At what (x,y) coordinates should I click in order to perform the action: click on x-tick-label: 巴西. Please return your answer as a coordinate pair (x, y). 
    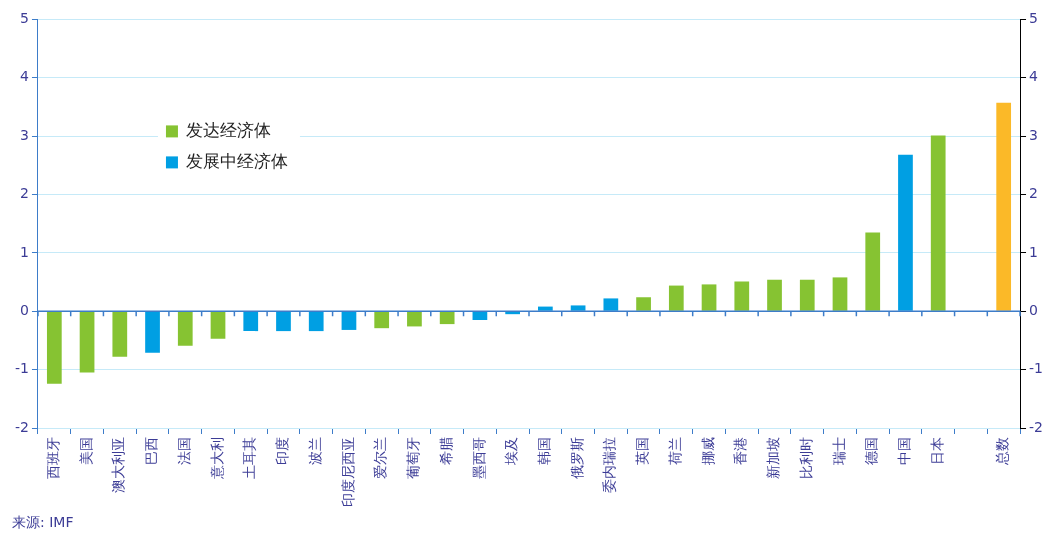
    Looking at the image, I should click on (151, 451).